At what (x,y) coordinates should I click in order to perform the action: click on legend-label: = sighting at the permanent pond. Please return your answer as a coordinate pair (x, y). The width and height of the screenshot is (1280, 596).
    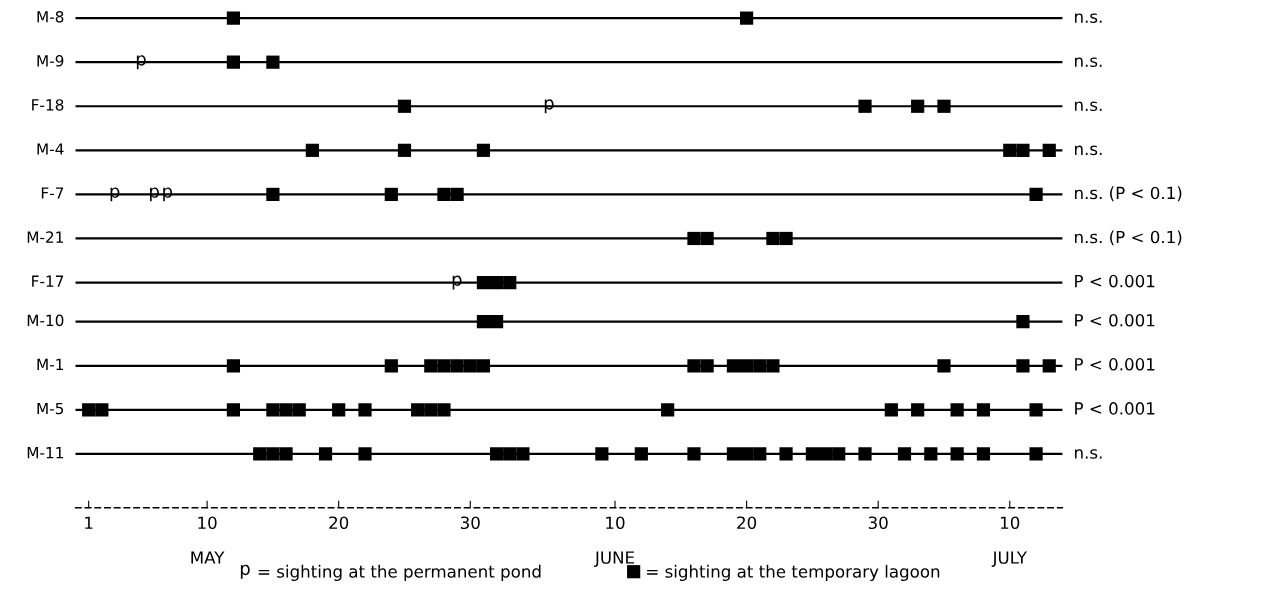
    Looking at the image, I should click on (399, 572).